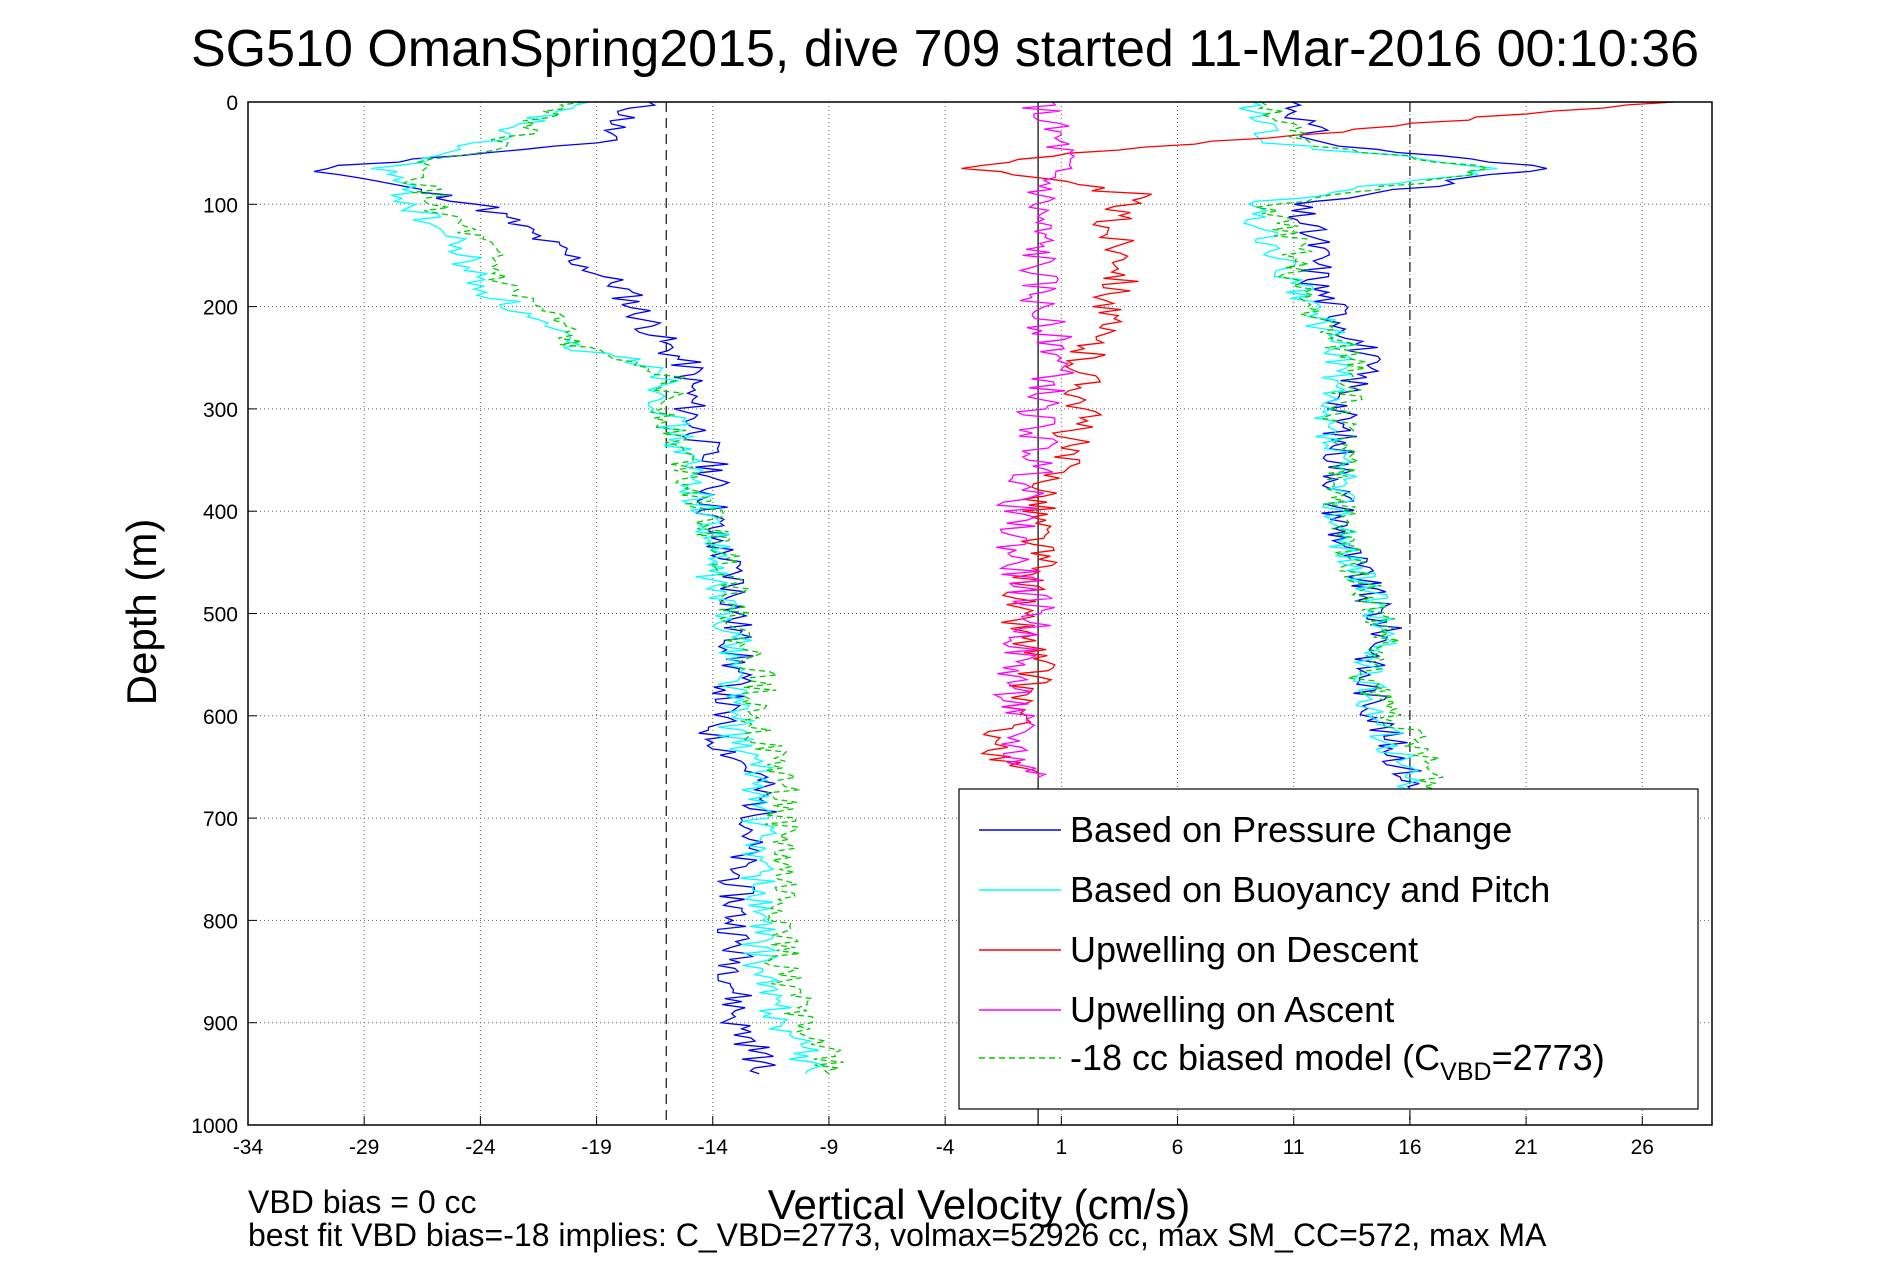 The width and height of the screenshot is (1891, 1262). Describe the element at coordinates (979, 1204) in the screenshot. I see `x-axis-label: Vertical Velocity (cm/s)` at that location.